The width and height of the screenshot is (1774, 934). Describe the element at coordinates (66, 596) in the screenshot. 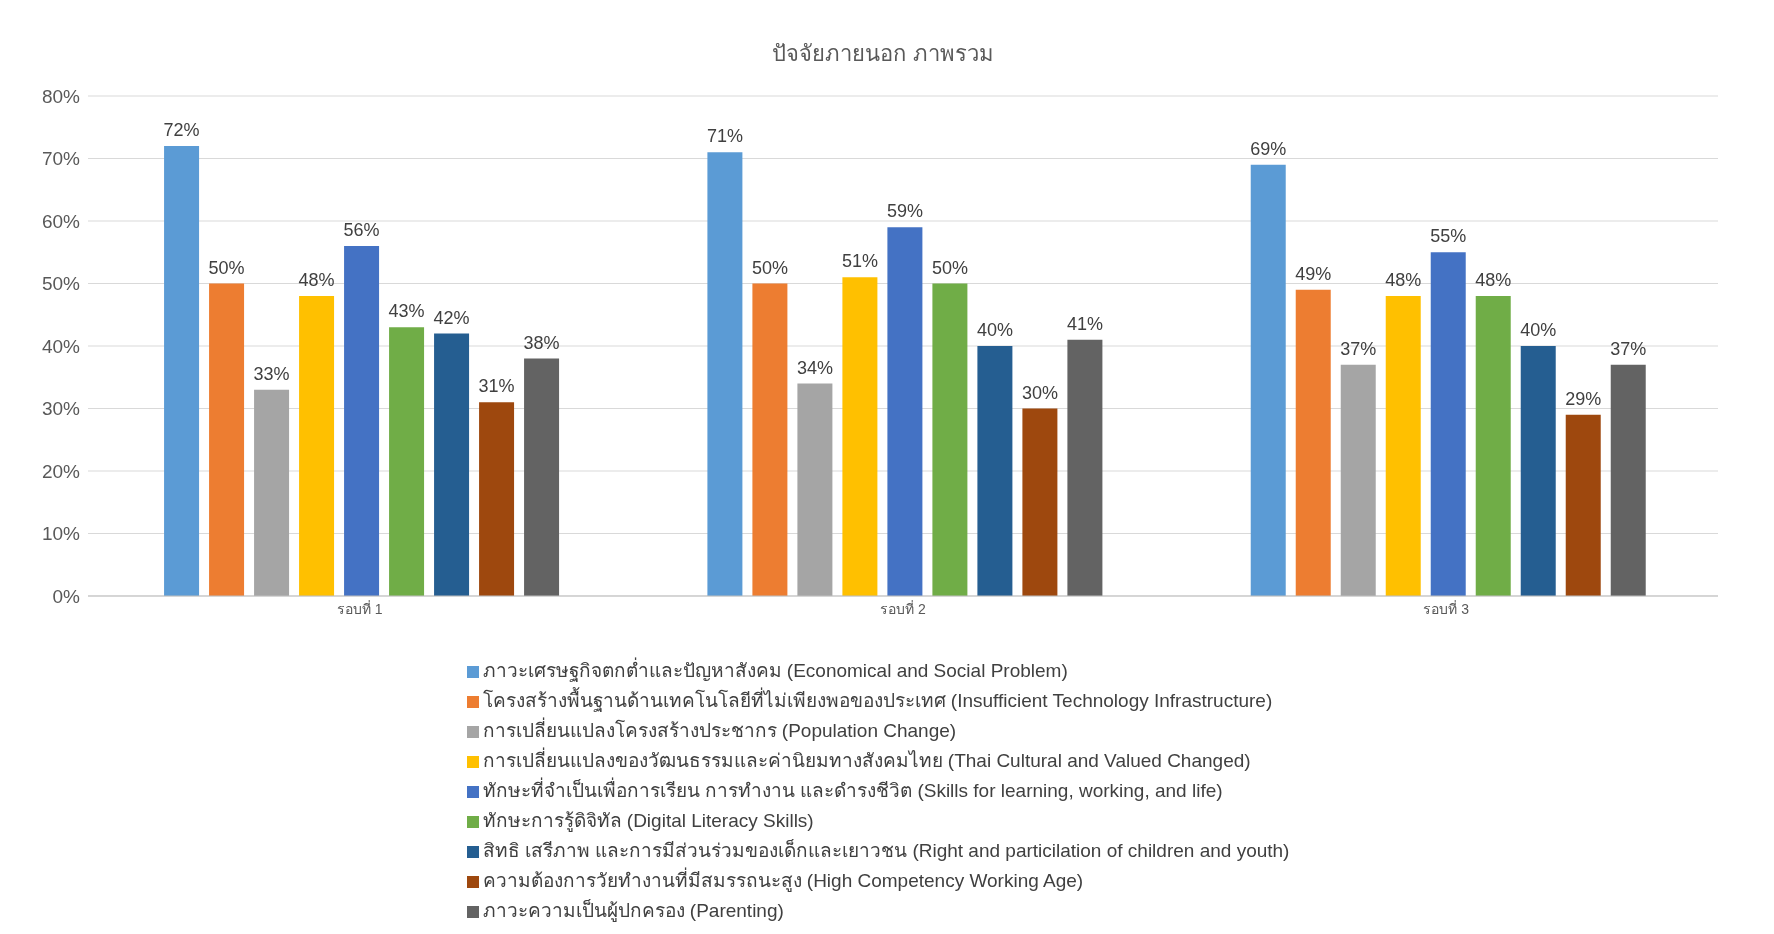

I see `y-tick-label: 0%` at that location.